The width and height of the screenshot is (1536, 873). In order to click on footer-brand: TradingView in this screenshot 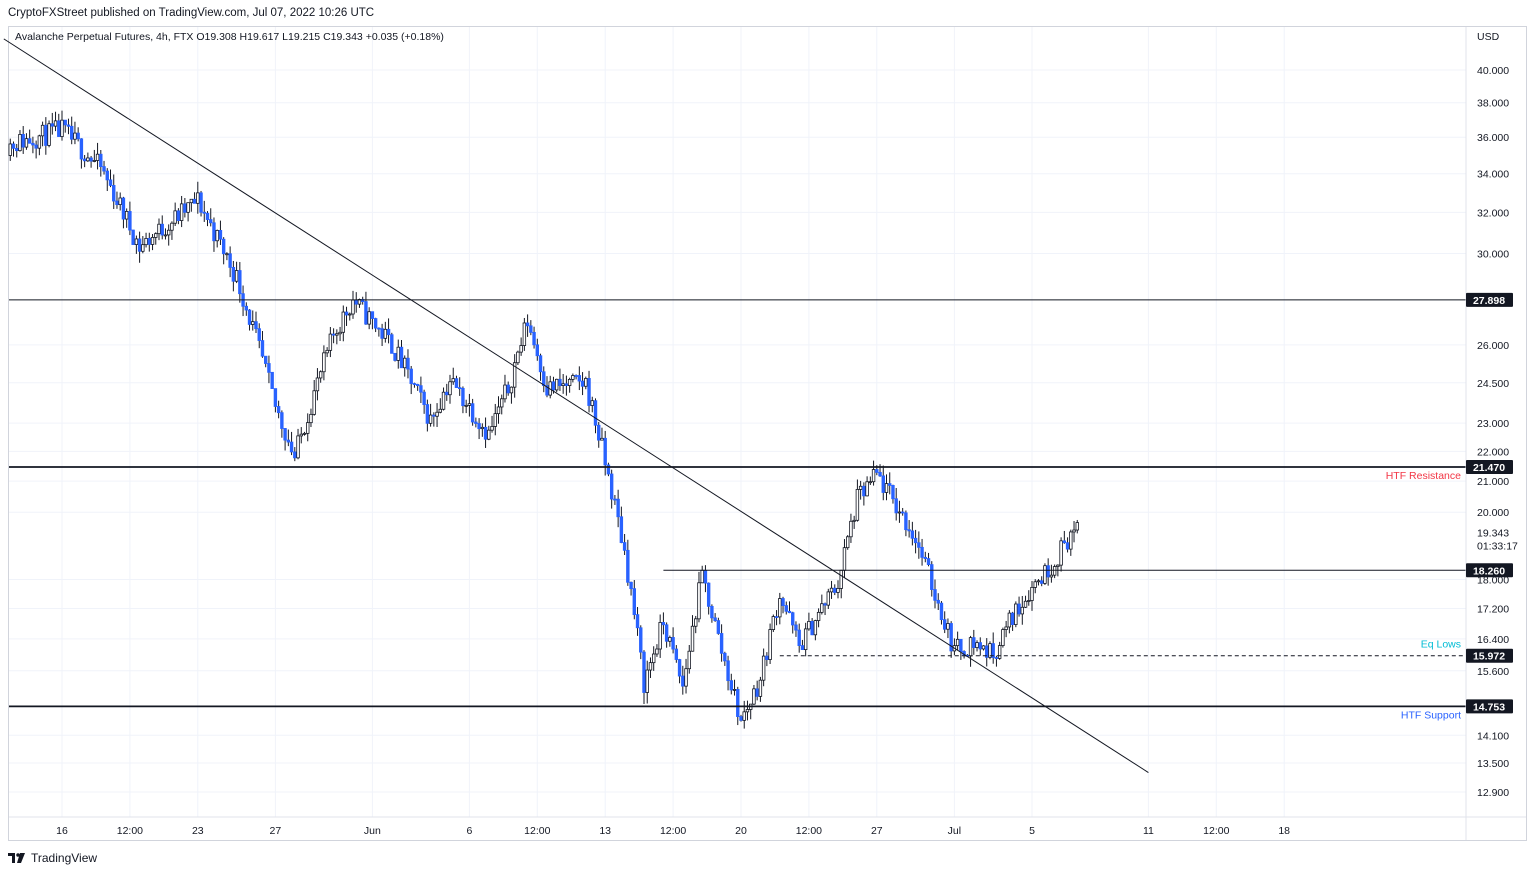, I will do `click(64, 858)`.